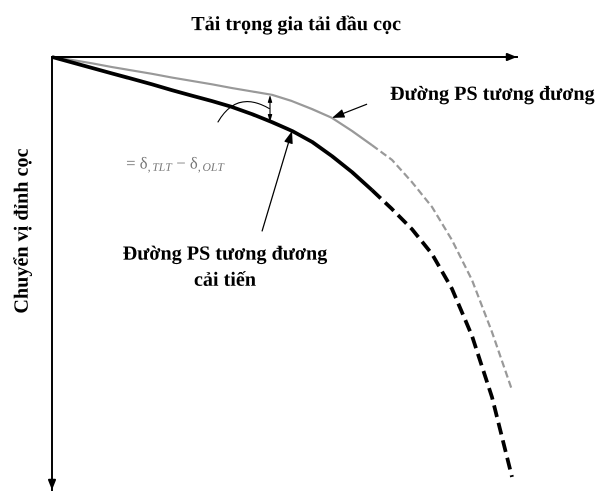  Describe the element at coordinates (225, 266) in the screenshot. I see `text: Đường PS tương đương cải tiến` at that location.